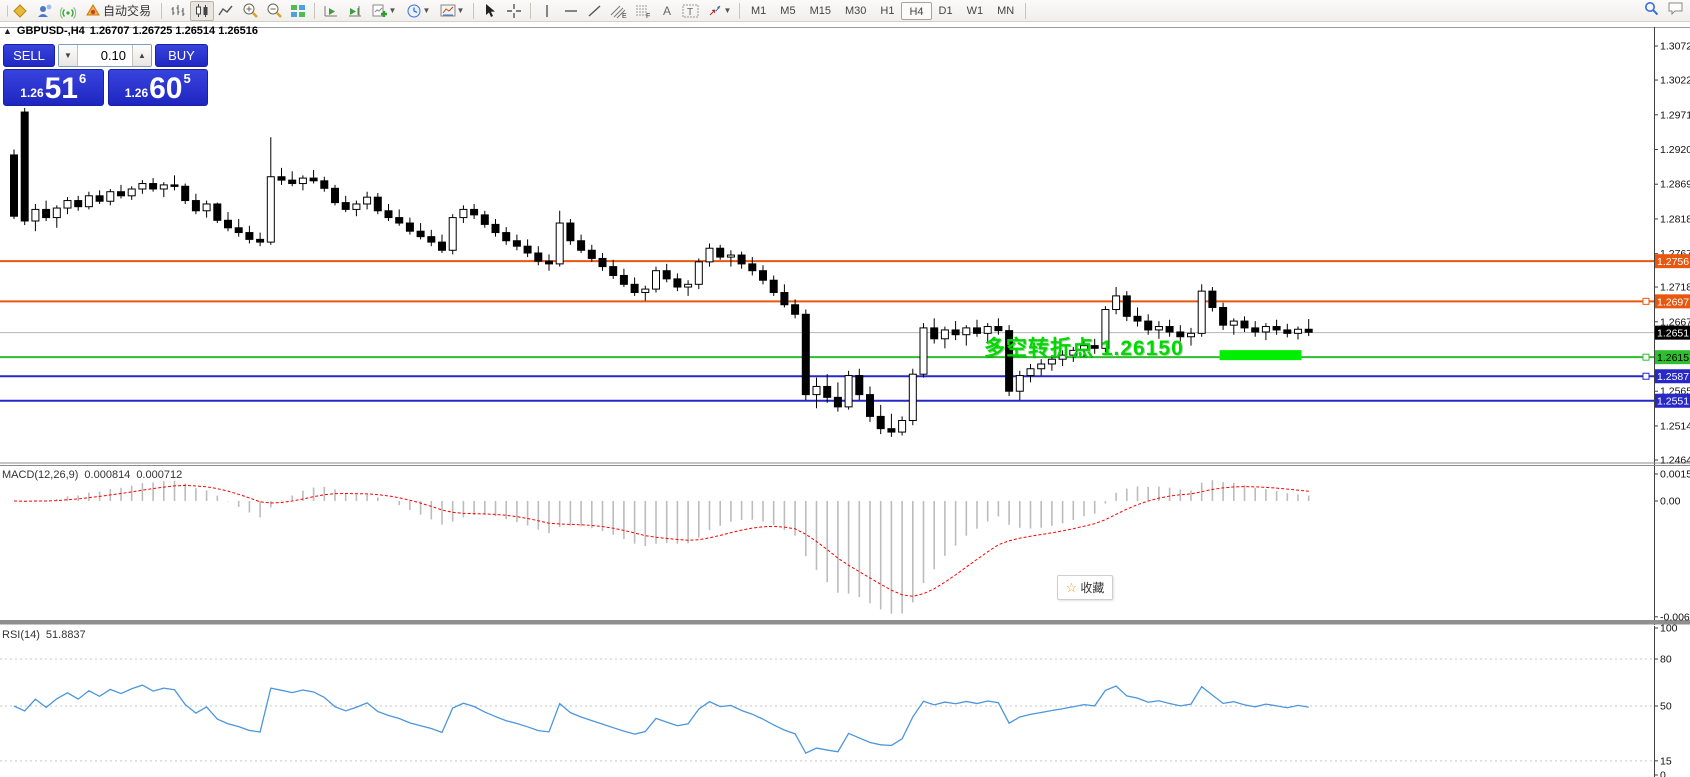 The image size is (1690, 777). I want to click on buy-price-small: 1.26, so click(136, 93).